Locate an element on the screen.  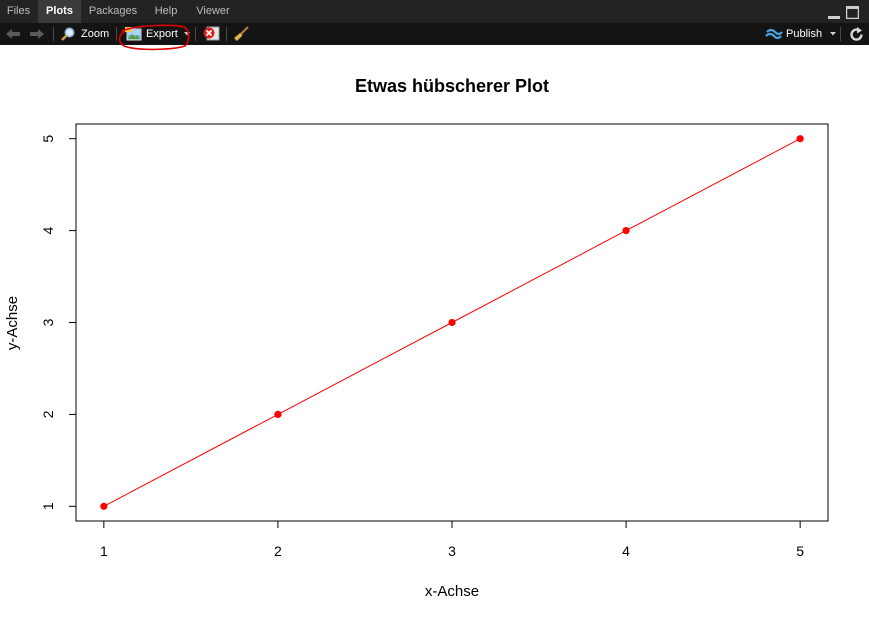
broom-icon is located at coordinates (241, 34).